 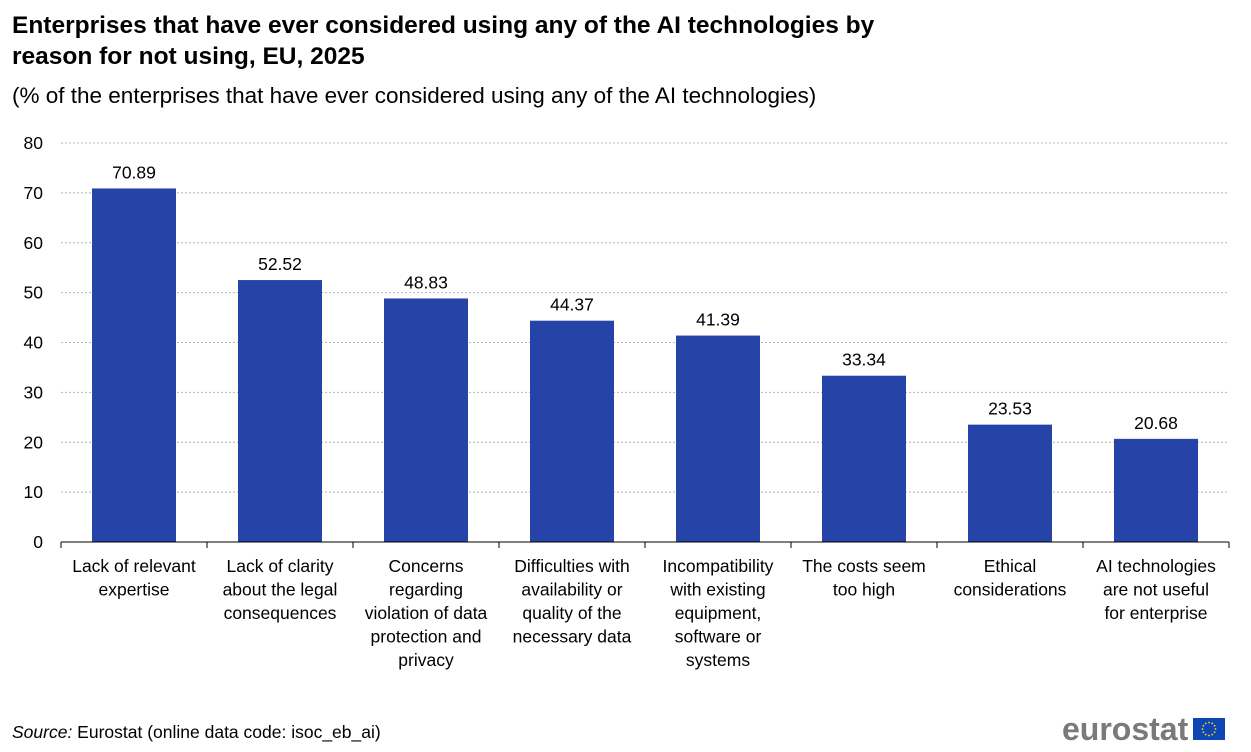 I want to click on source-label: Source:, so click(x=42, y=732).